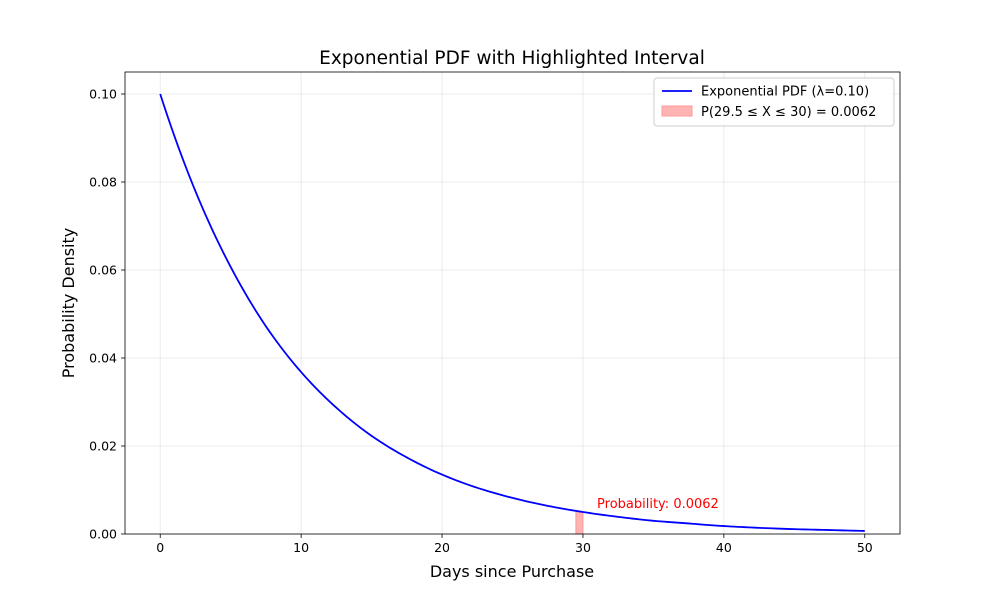 This screenshot has width=1000, height=600. Describe the element at coordinates (103, 534) in the screenshot. I see `y-tick-label: 0.00` at that location.